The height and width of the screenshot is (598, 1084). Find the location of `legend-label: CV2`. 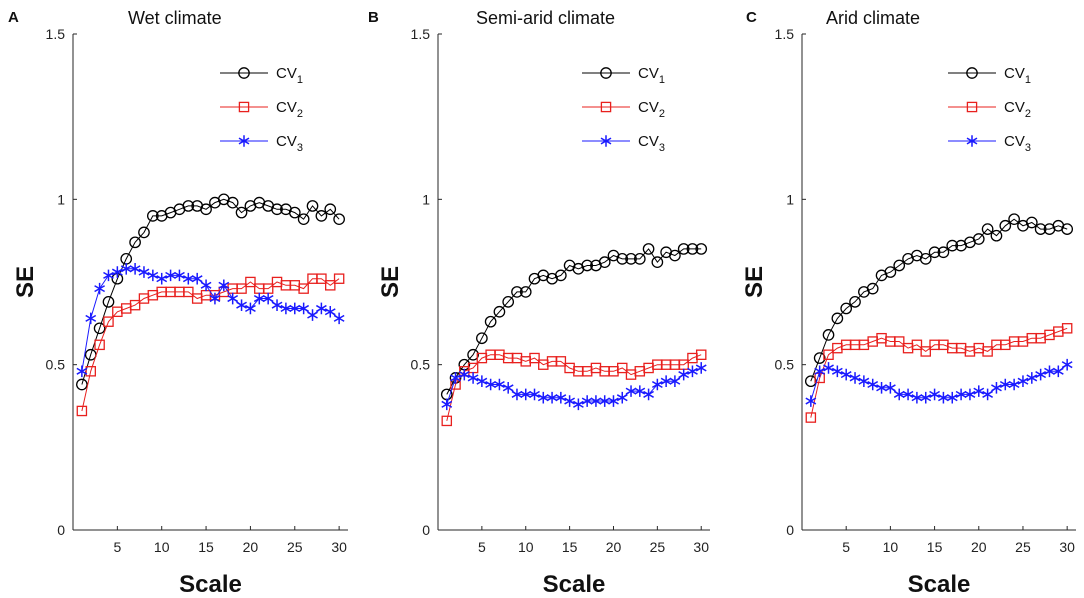

legend-label: CV2 is located at coordinates (289, 109).